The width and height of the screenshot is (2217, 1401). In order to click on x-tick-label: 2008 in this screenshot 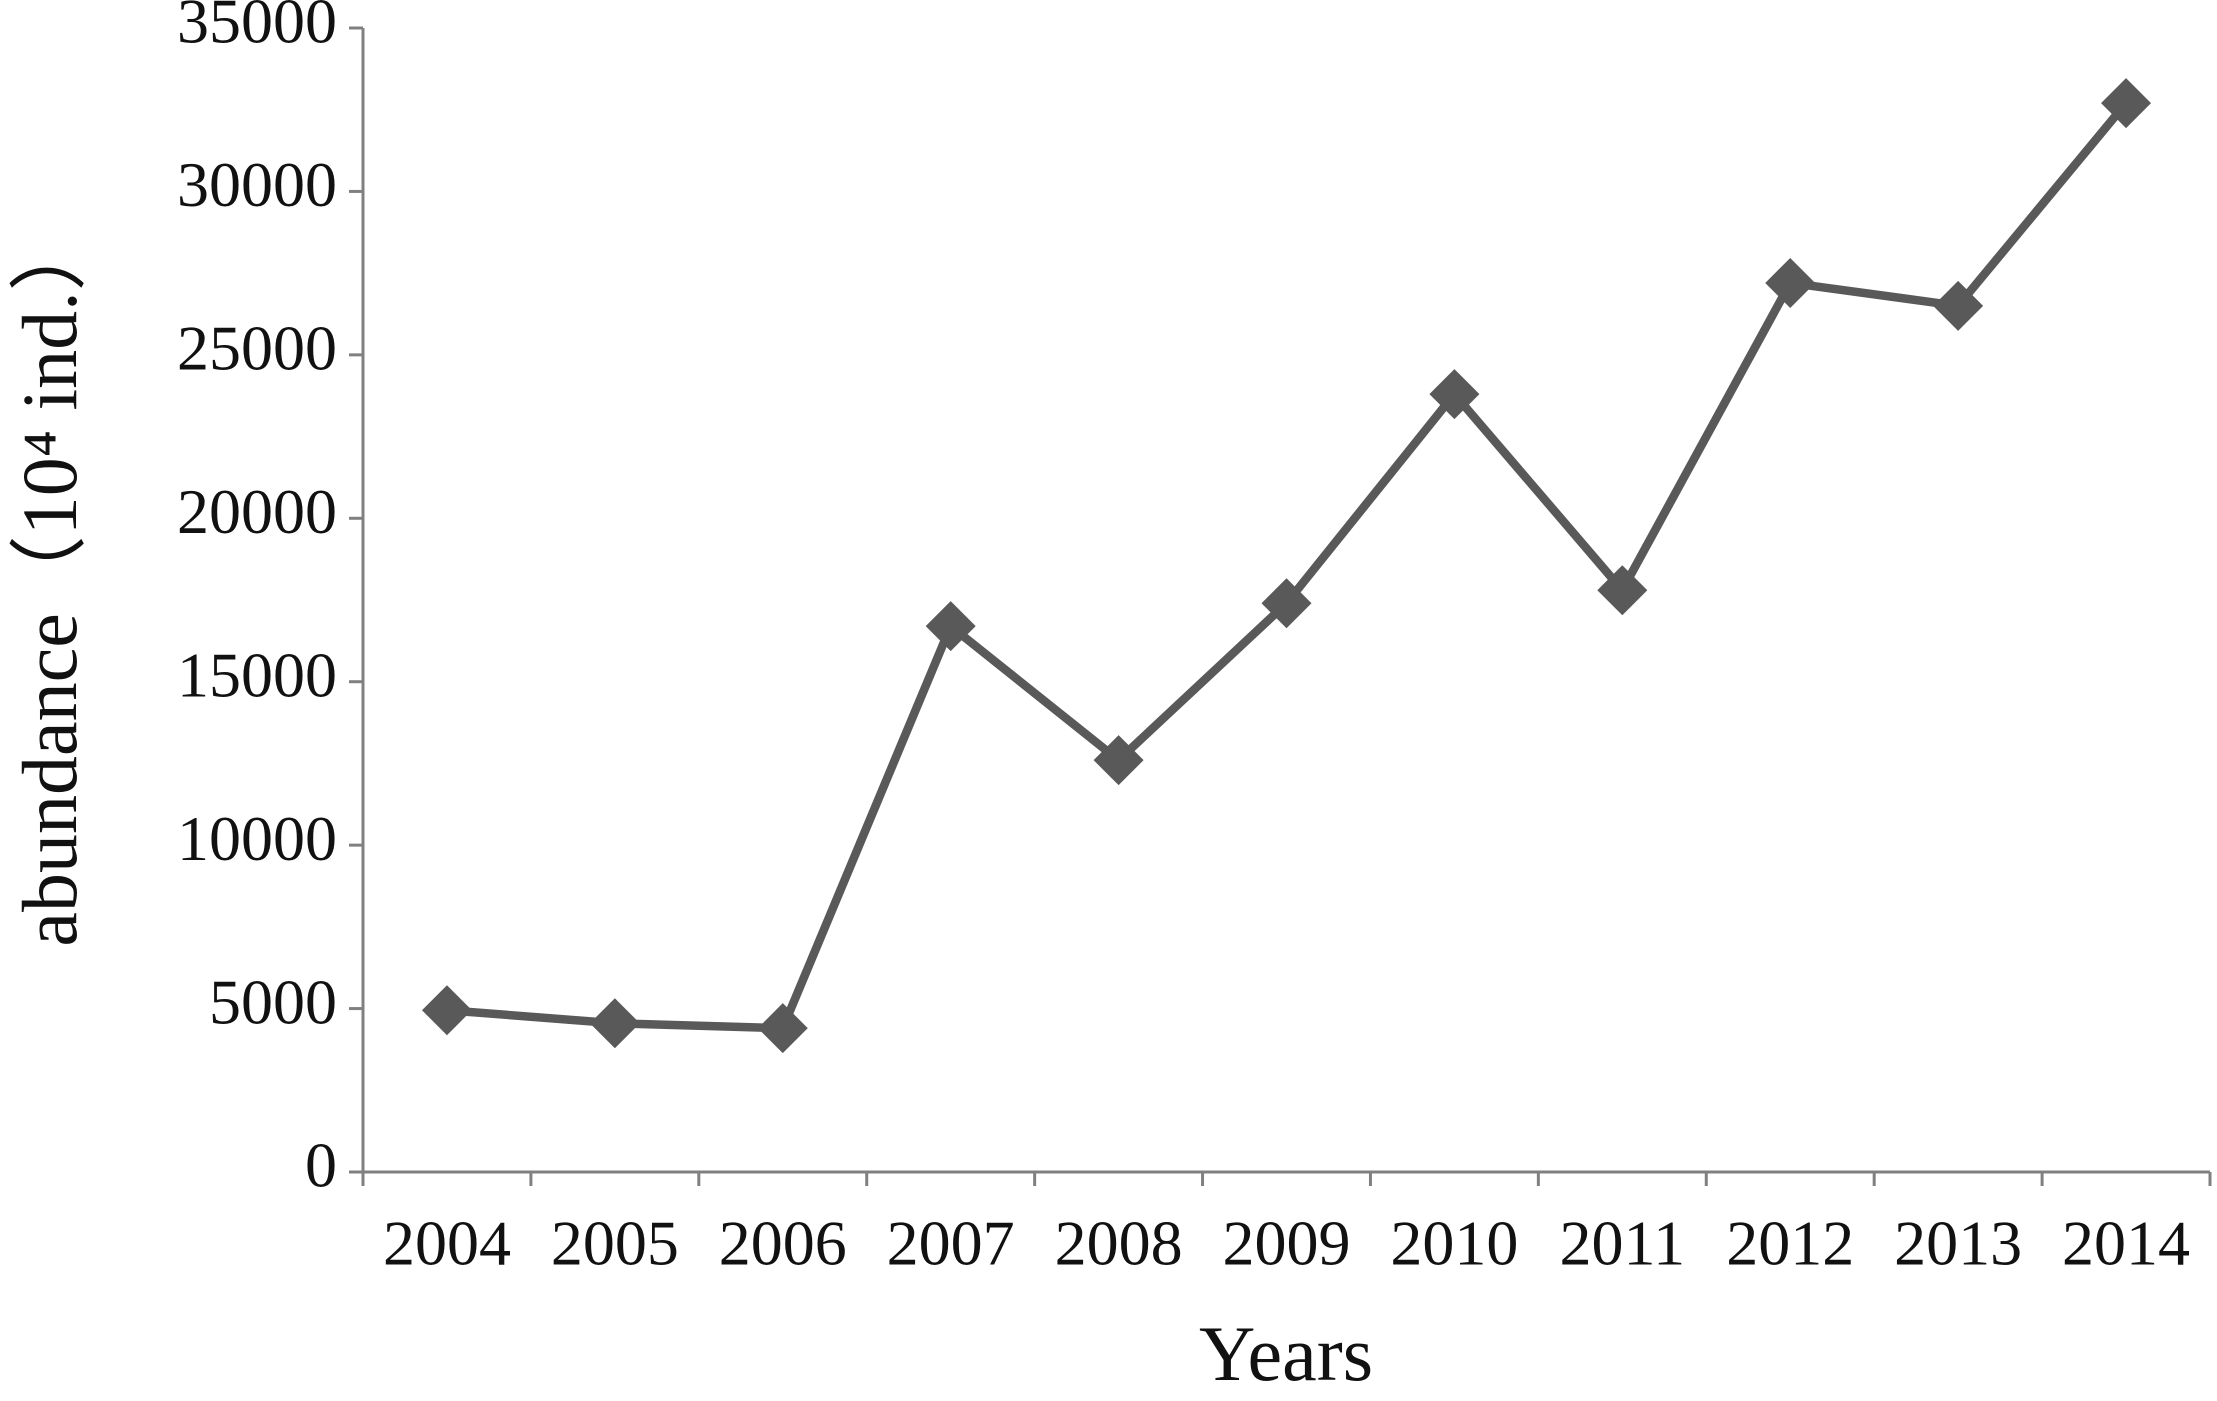, I will do `click(1119, 1243)`.